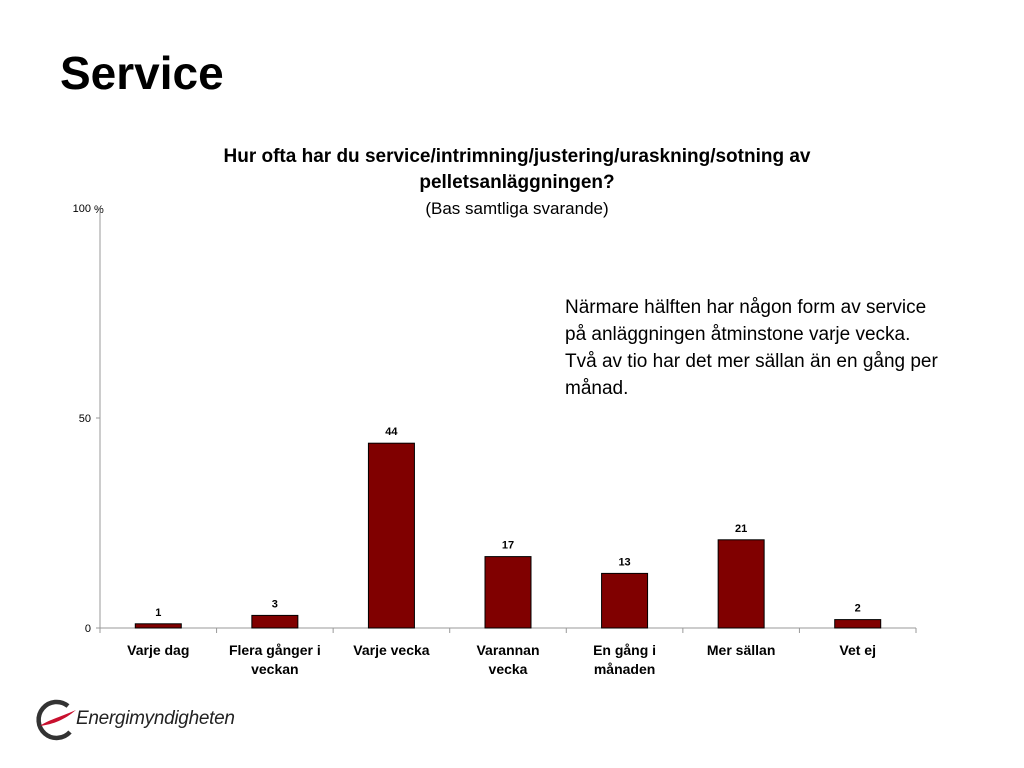  I want to click on logo-mark-icon, so click(56, 720).